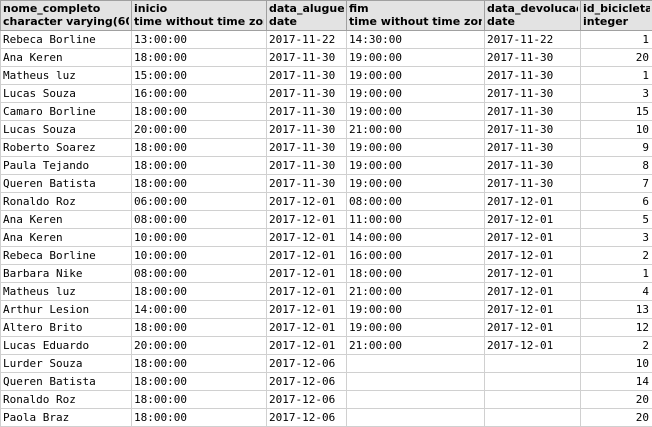  I want to click on column-header-data-devolucao: data_devolucao date, so click(533, 16).